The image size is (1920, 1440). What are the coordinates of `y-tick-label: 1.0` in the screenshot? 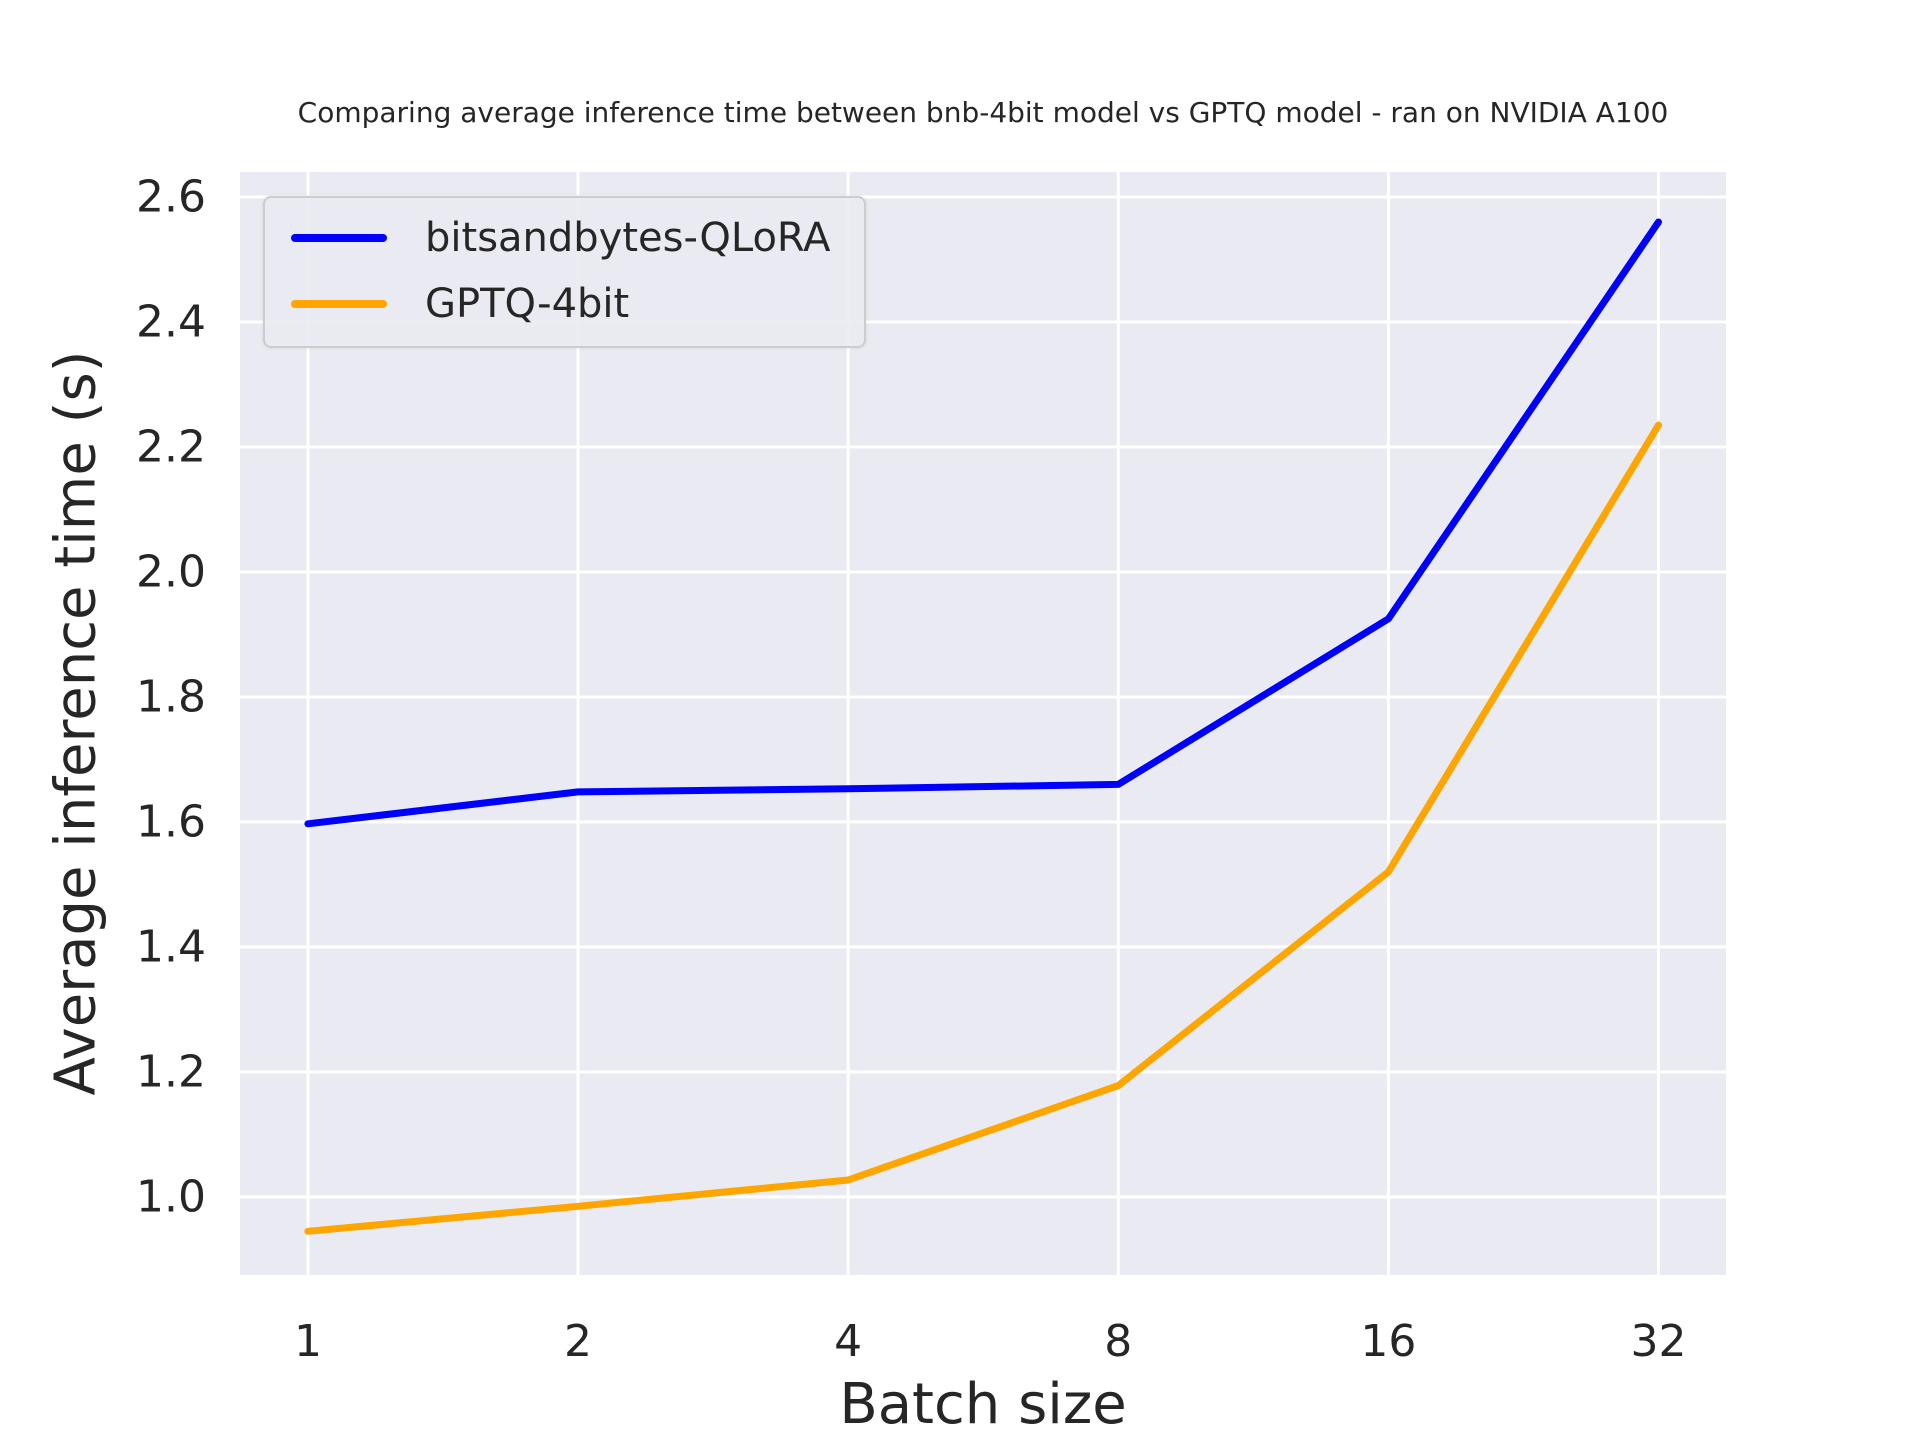 It's located at (171, 1197).